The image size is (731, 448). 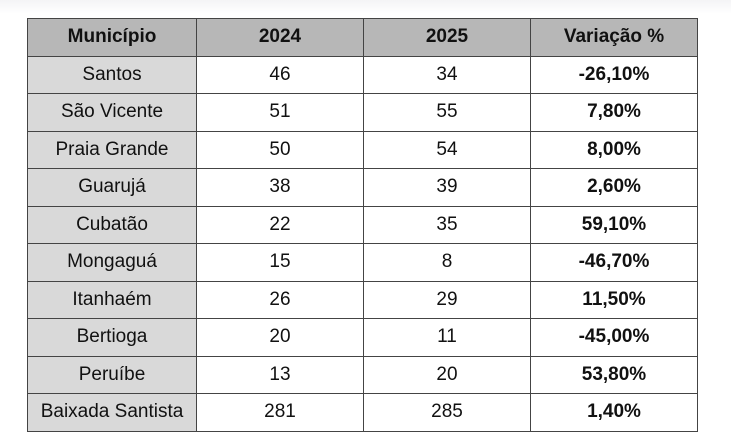 What do you see at coordinates (447, 224) in the screenshot?
I see `value-cell: 35` at bounding box center [447, 224].